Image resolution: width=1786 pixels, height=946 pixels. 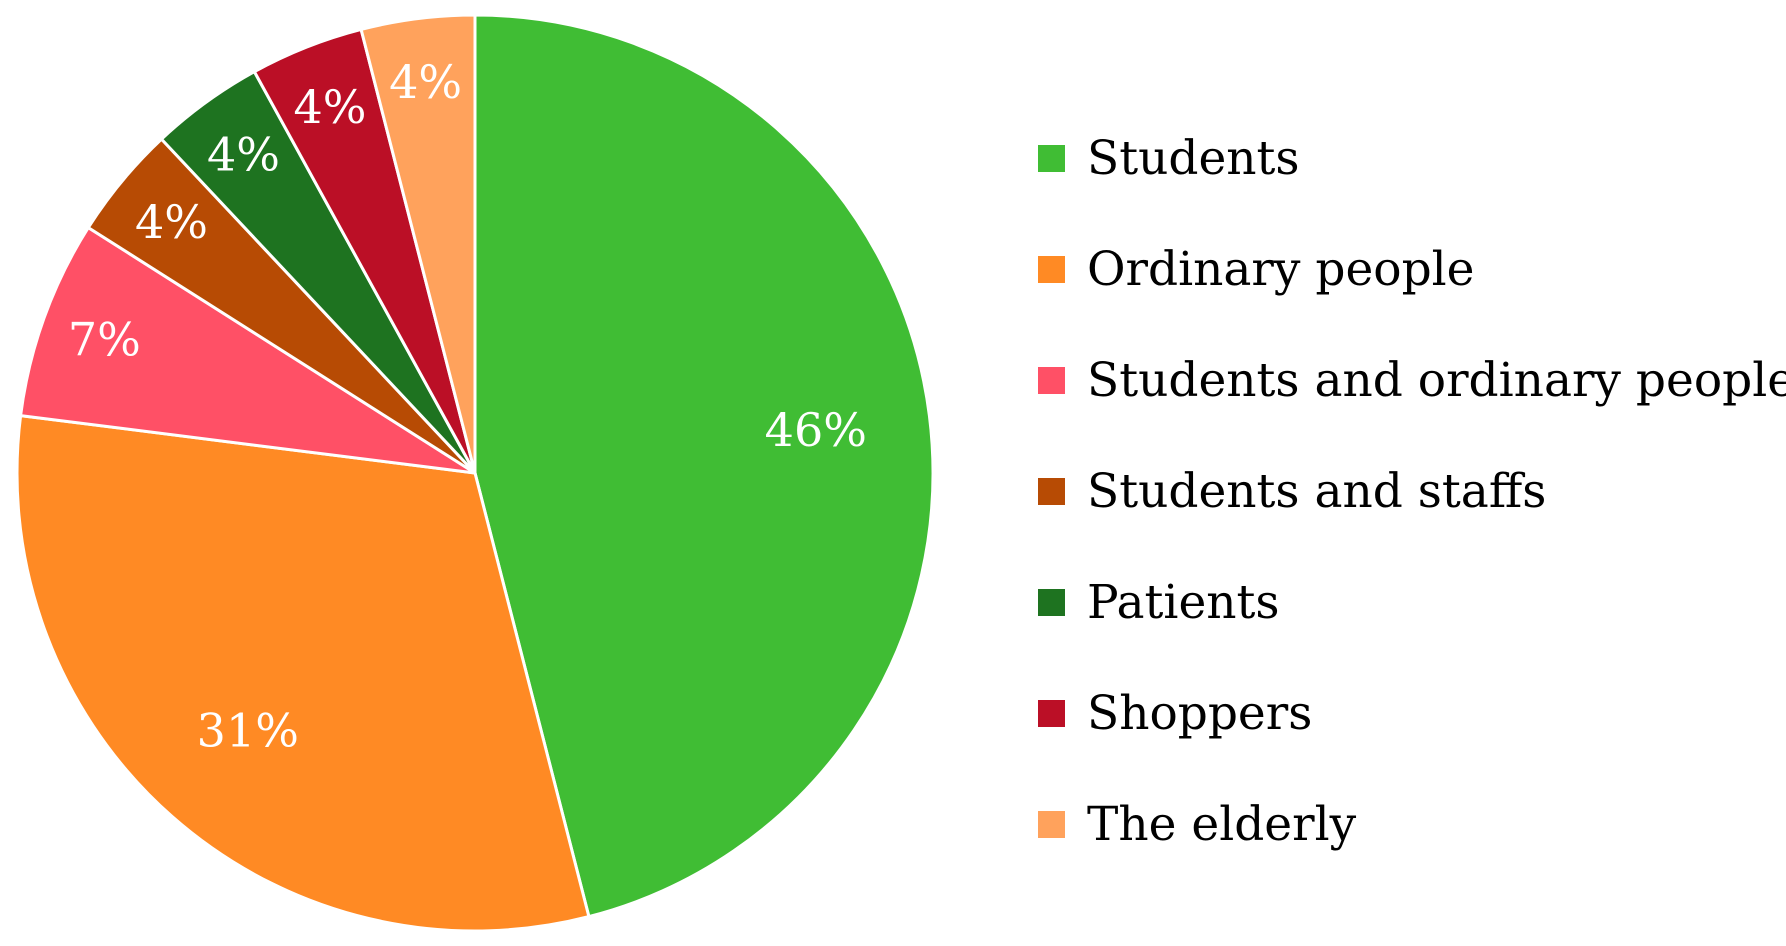 I want to click on data-label-students: 46%, so click(x=816, y=430).